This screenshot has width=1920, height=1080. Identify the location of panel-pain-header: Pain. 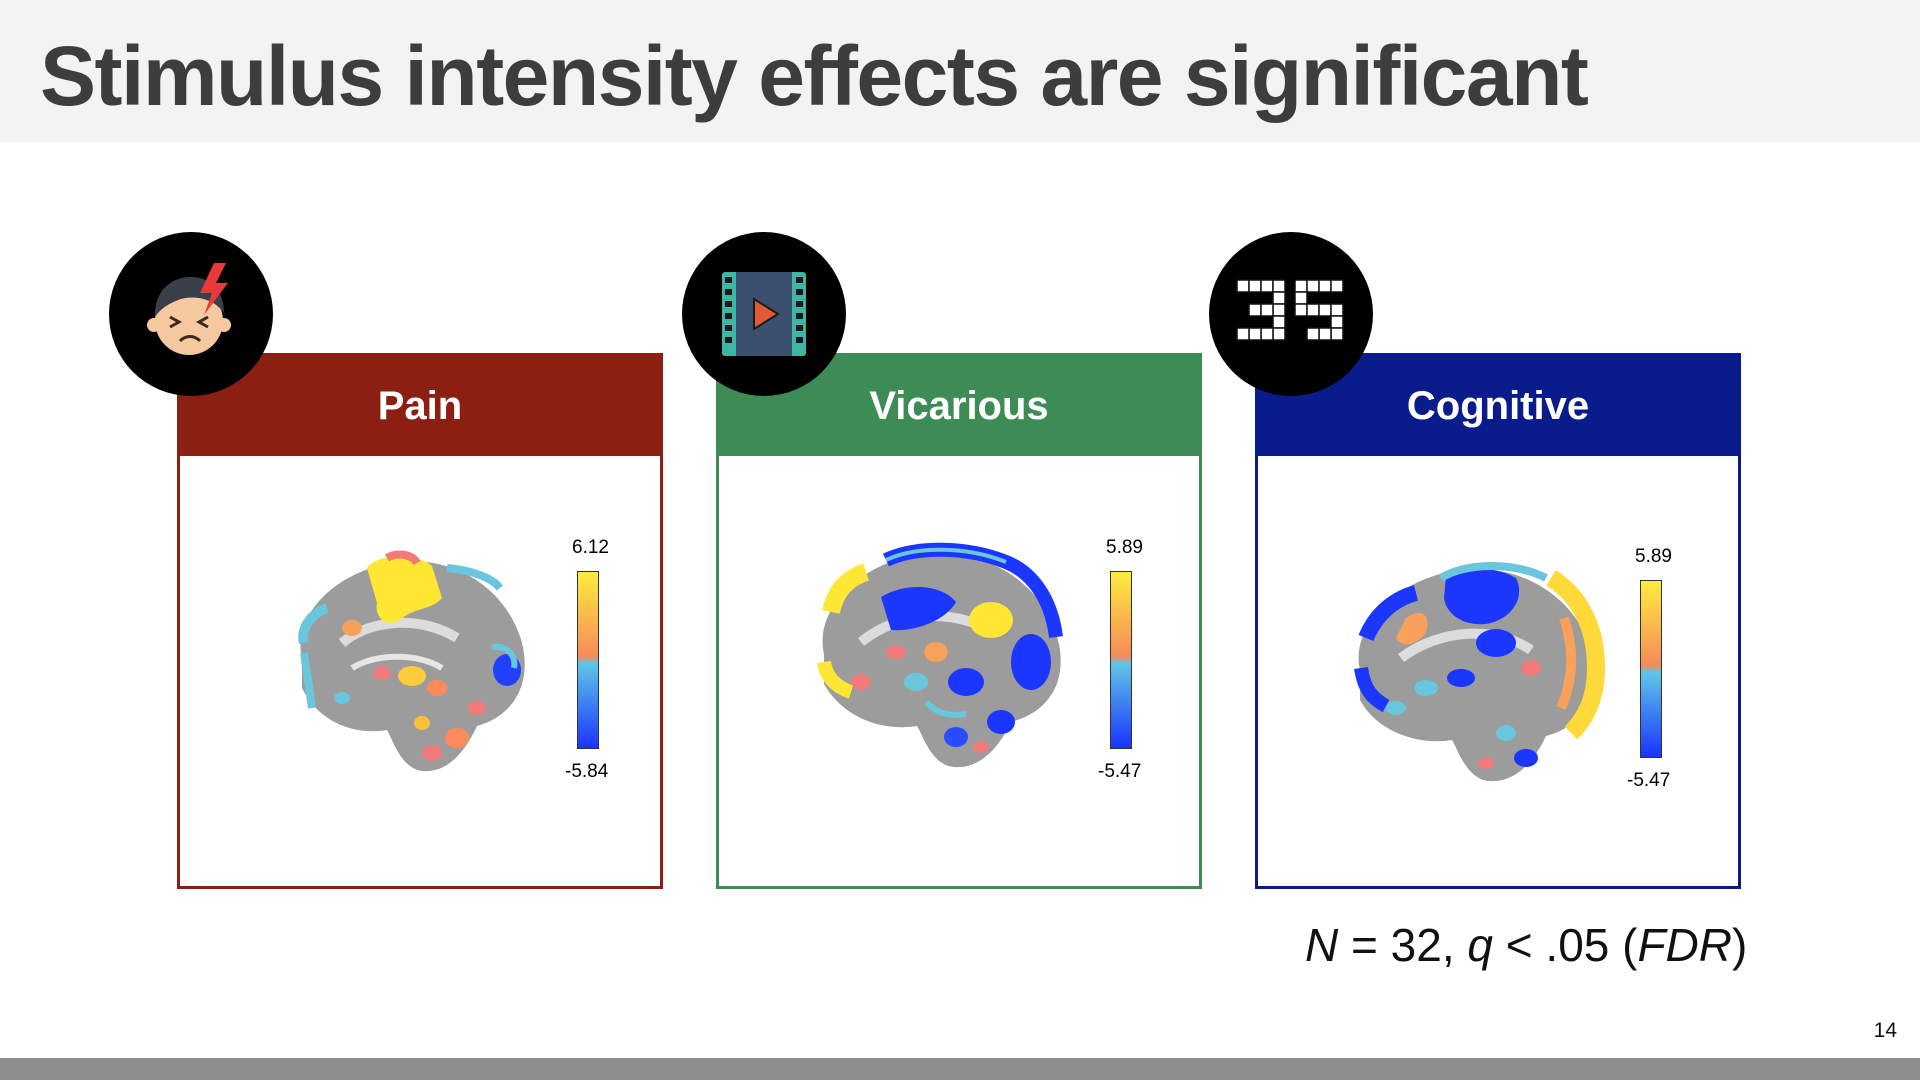
(420, 406).